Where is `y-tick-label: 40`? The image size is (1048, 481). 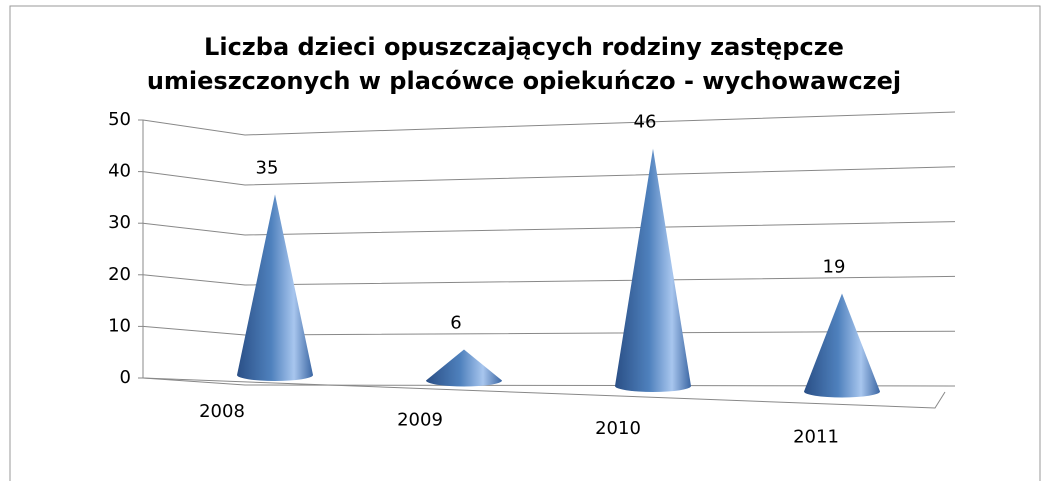 y-tick-label: 40 is located at coordinates (119, 171).